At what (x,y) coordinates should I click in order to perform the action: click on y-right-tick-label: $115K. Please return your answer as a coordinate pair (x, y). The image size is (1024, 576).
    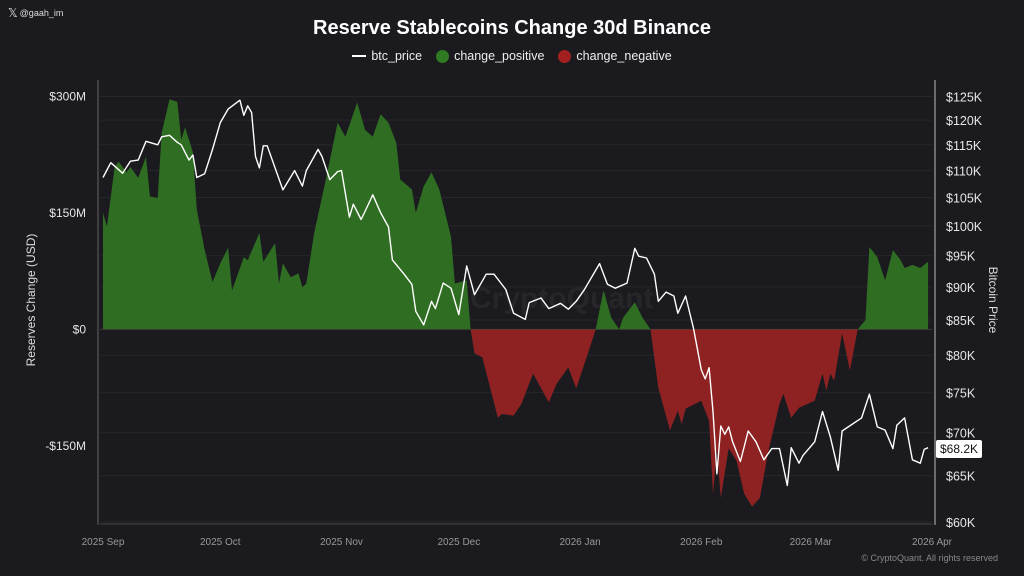
    Looking at the image, I should click on (964, 146).